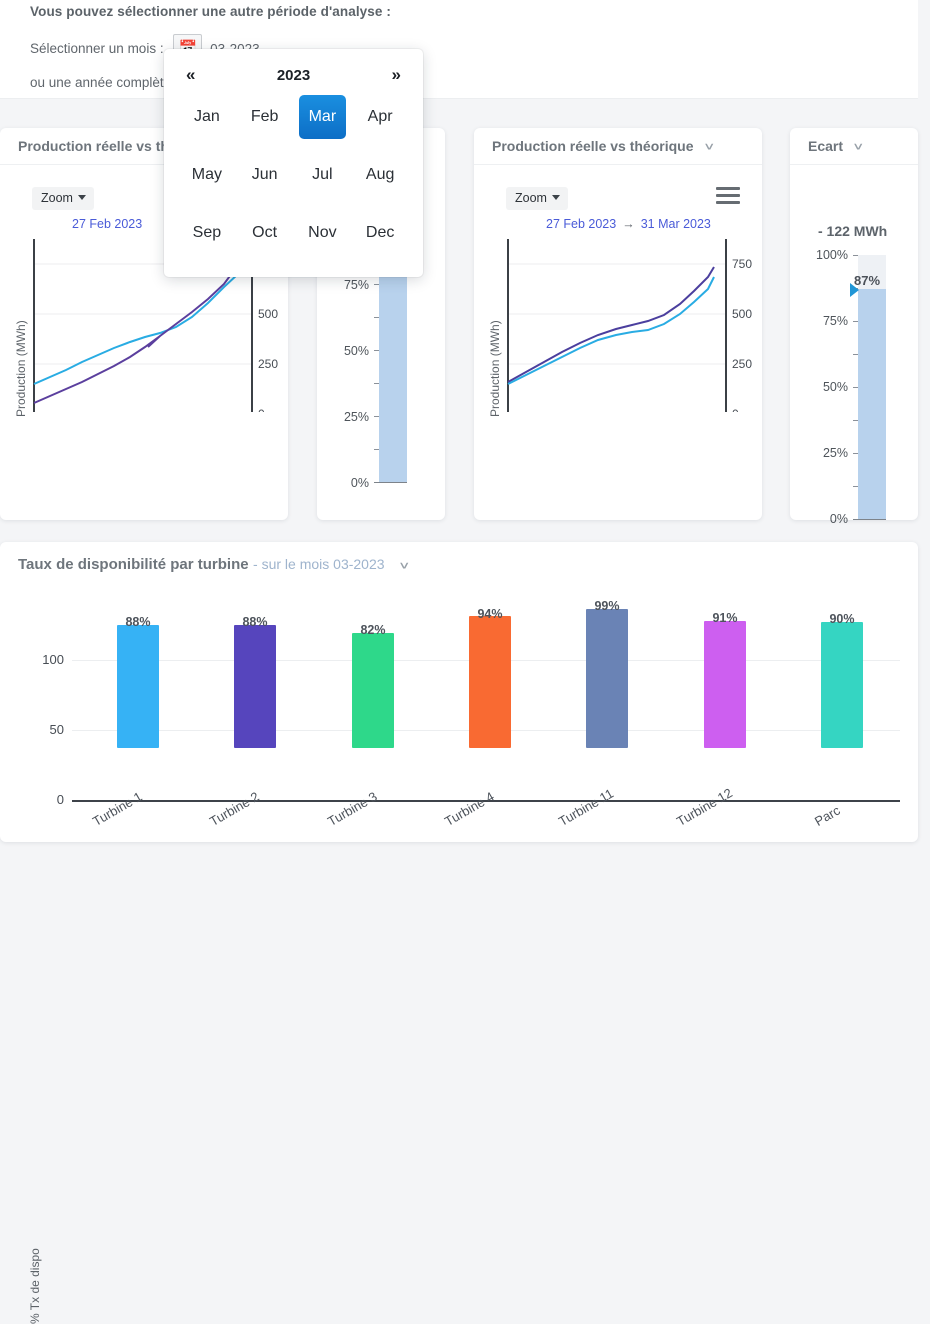 The width and height of the screenshot is (930, 1324). What do you see at coordinates (835, 387) in the screenshot?
I see `gauge-ytick-50: 50%` at bounding box center [835, 387].